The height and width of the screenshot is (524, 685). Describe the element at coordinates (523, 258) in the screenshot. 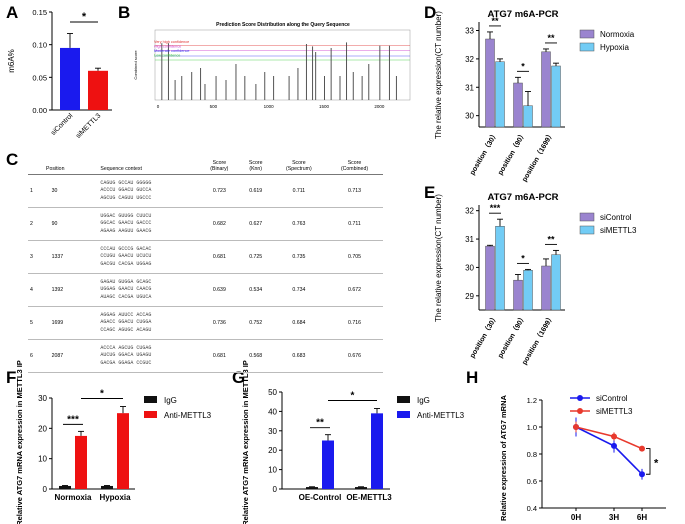

I see `chart-e-sig-label: *` at that location.